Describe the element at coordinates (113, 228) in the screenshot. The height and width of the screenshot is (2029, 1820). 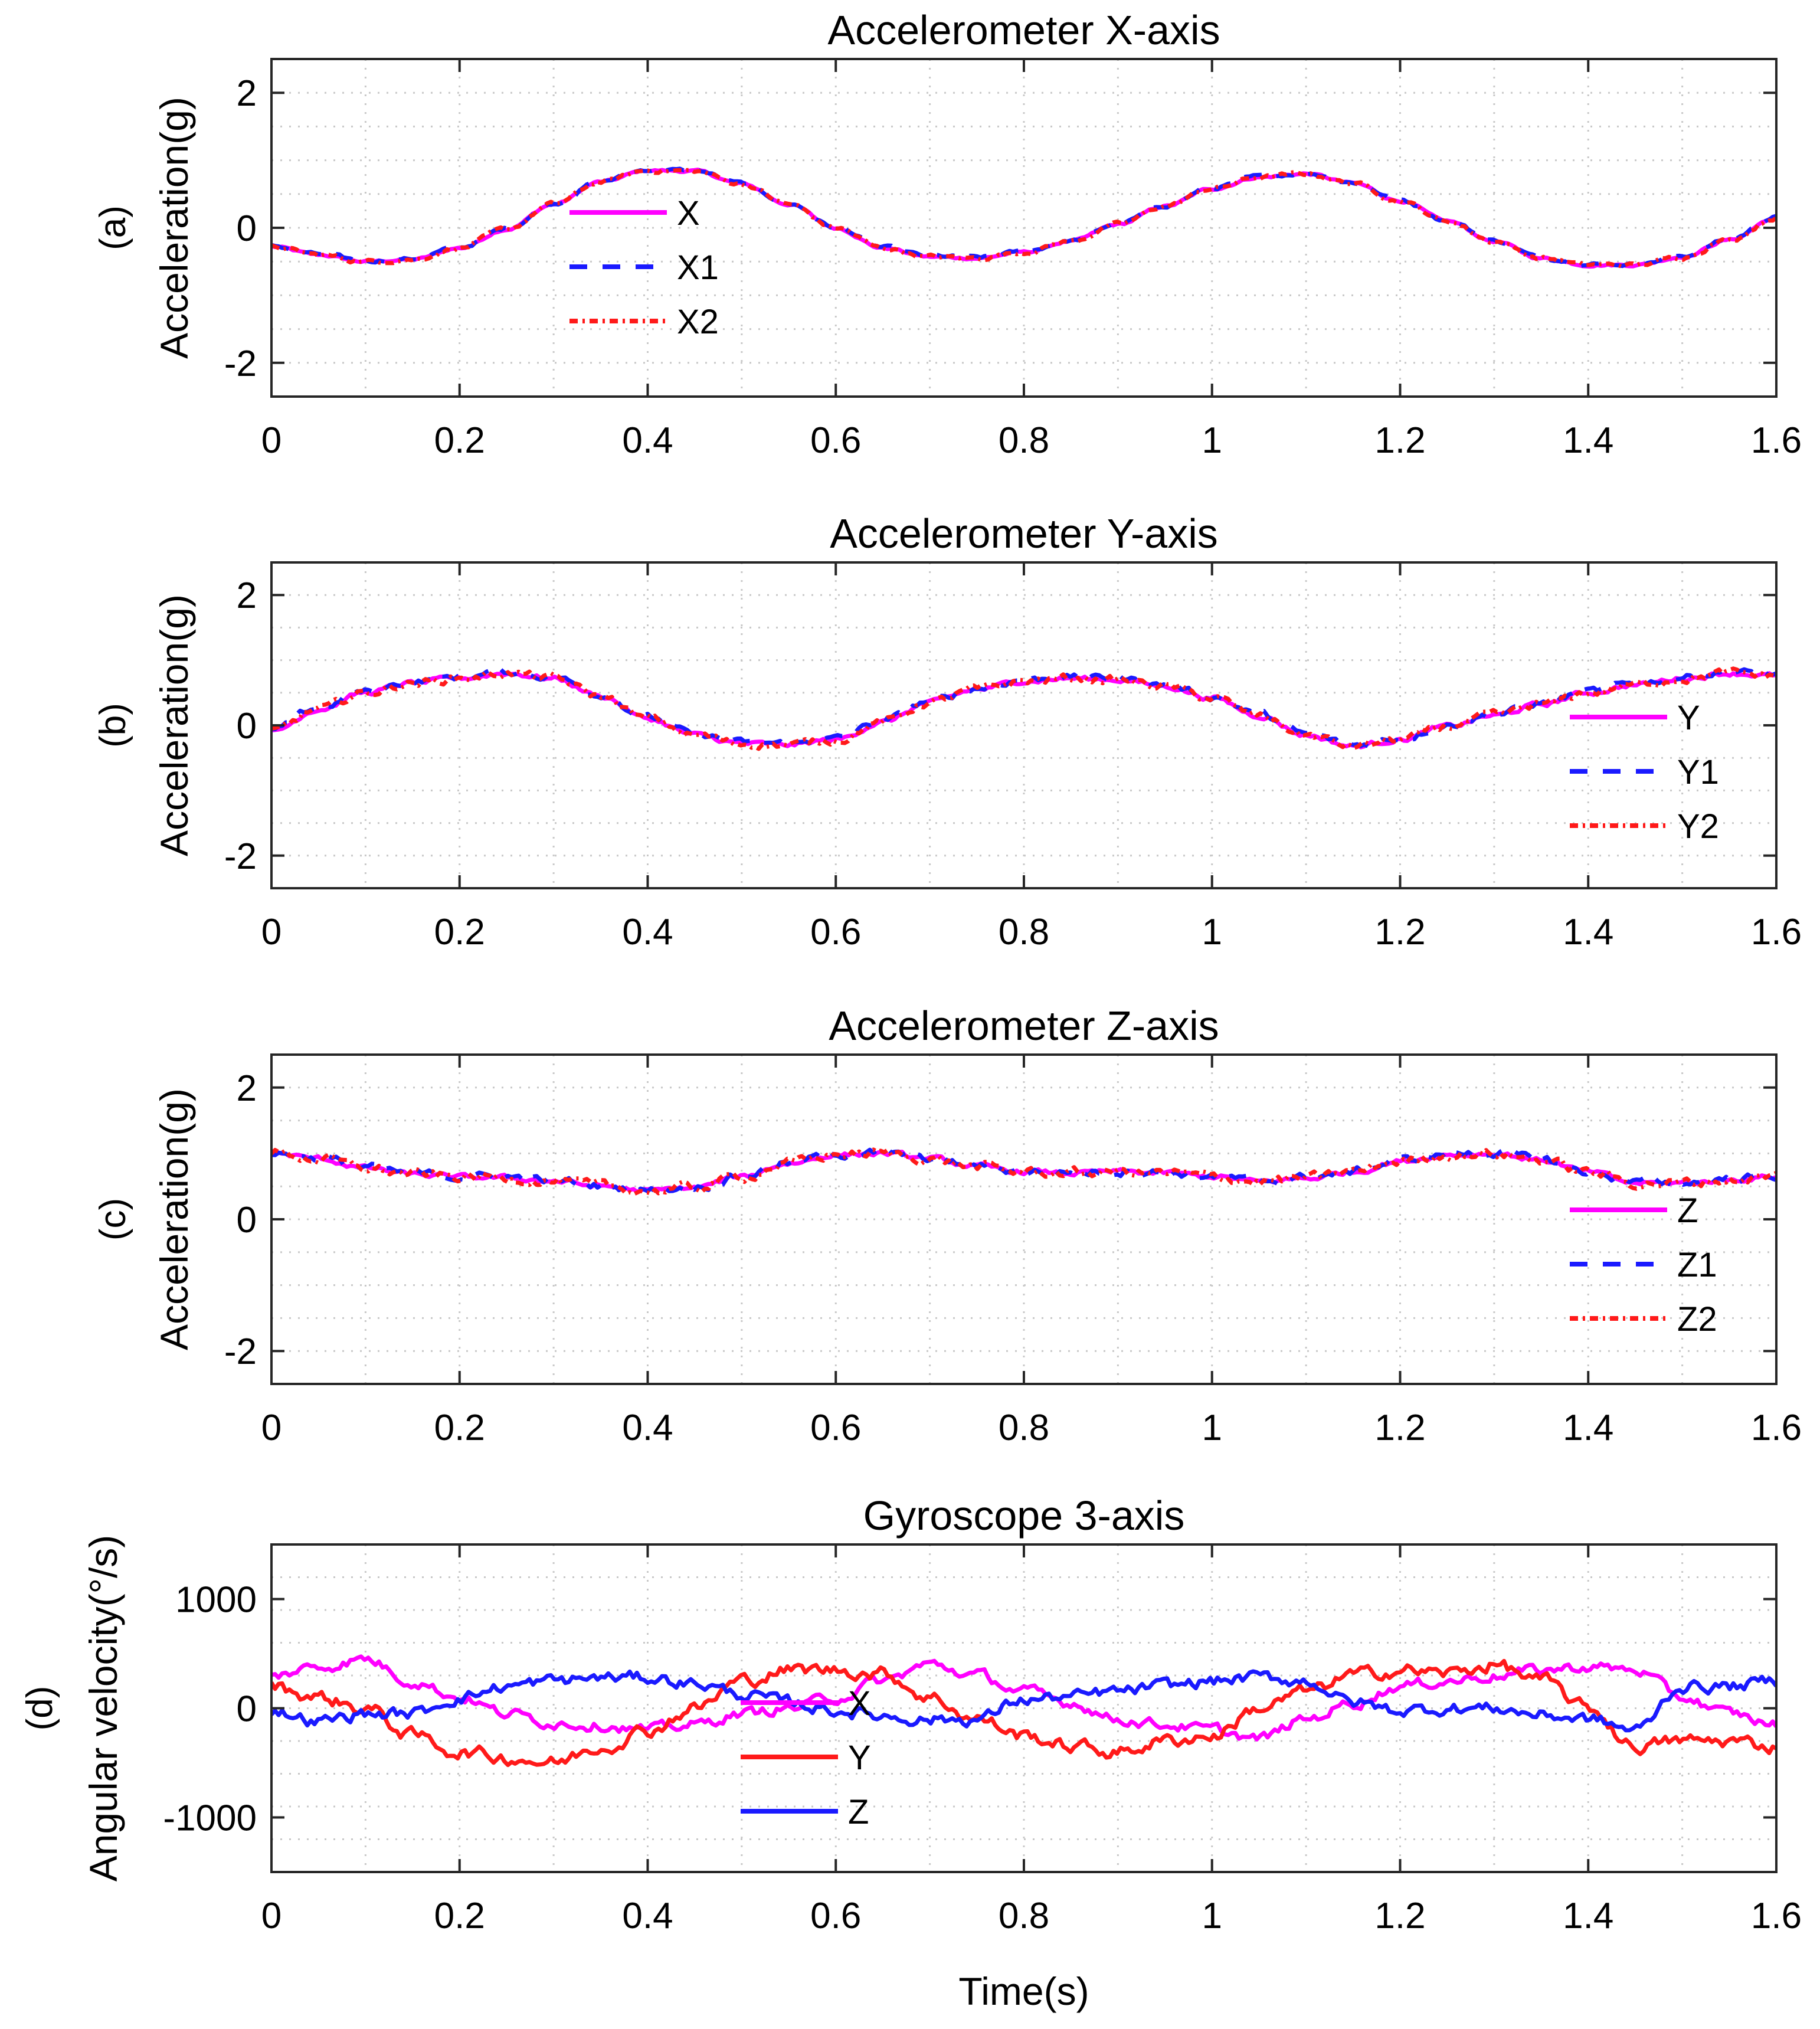
I see `panel-label: (a)` at that location.